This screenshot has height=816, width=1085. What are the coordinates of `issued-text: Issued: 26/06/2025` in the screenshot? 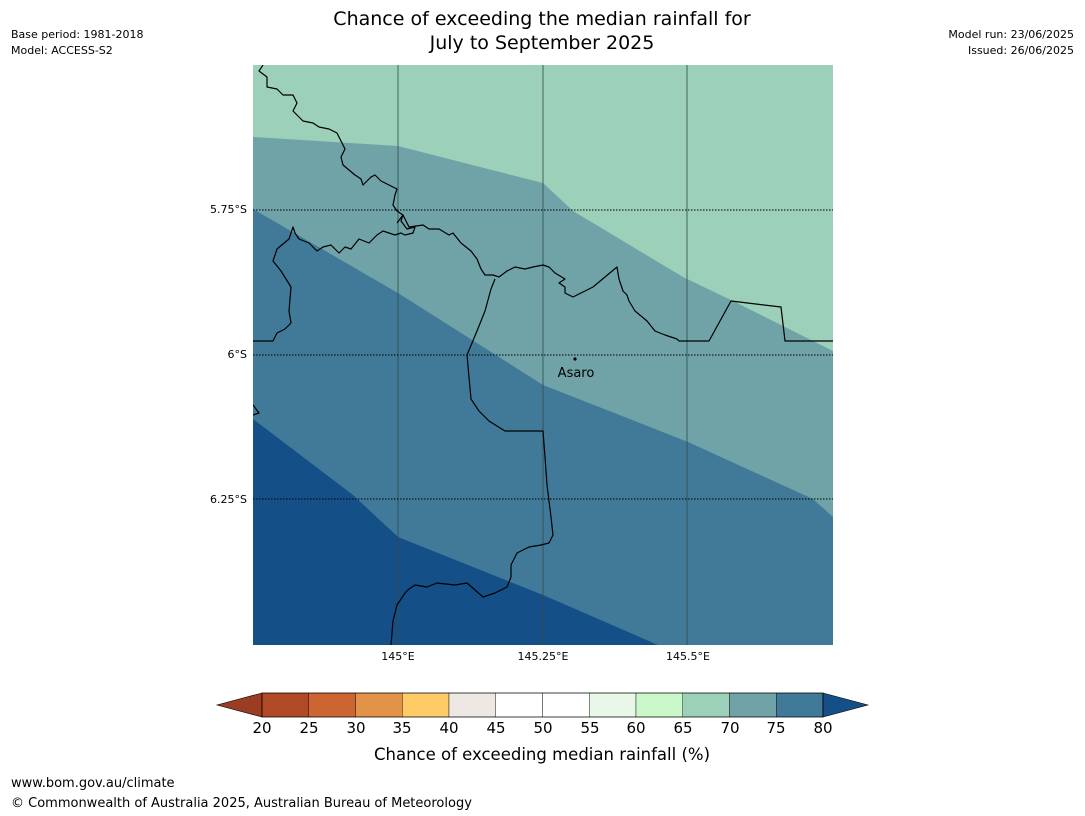 It's located at (1020, 50).